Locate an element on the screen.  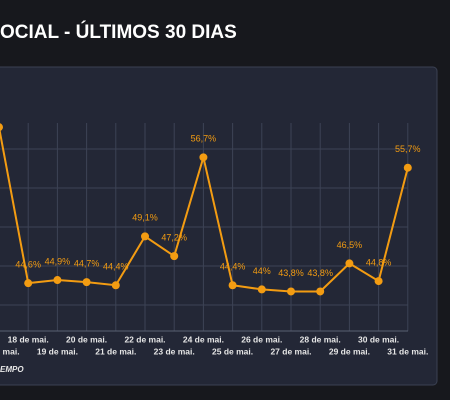
data-label: 49,1% is located at coordinates (145, 218).